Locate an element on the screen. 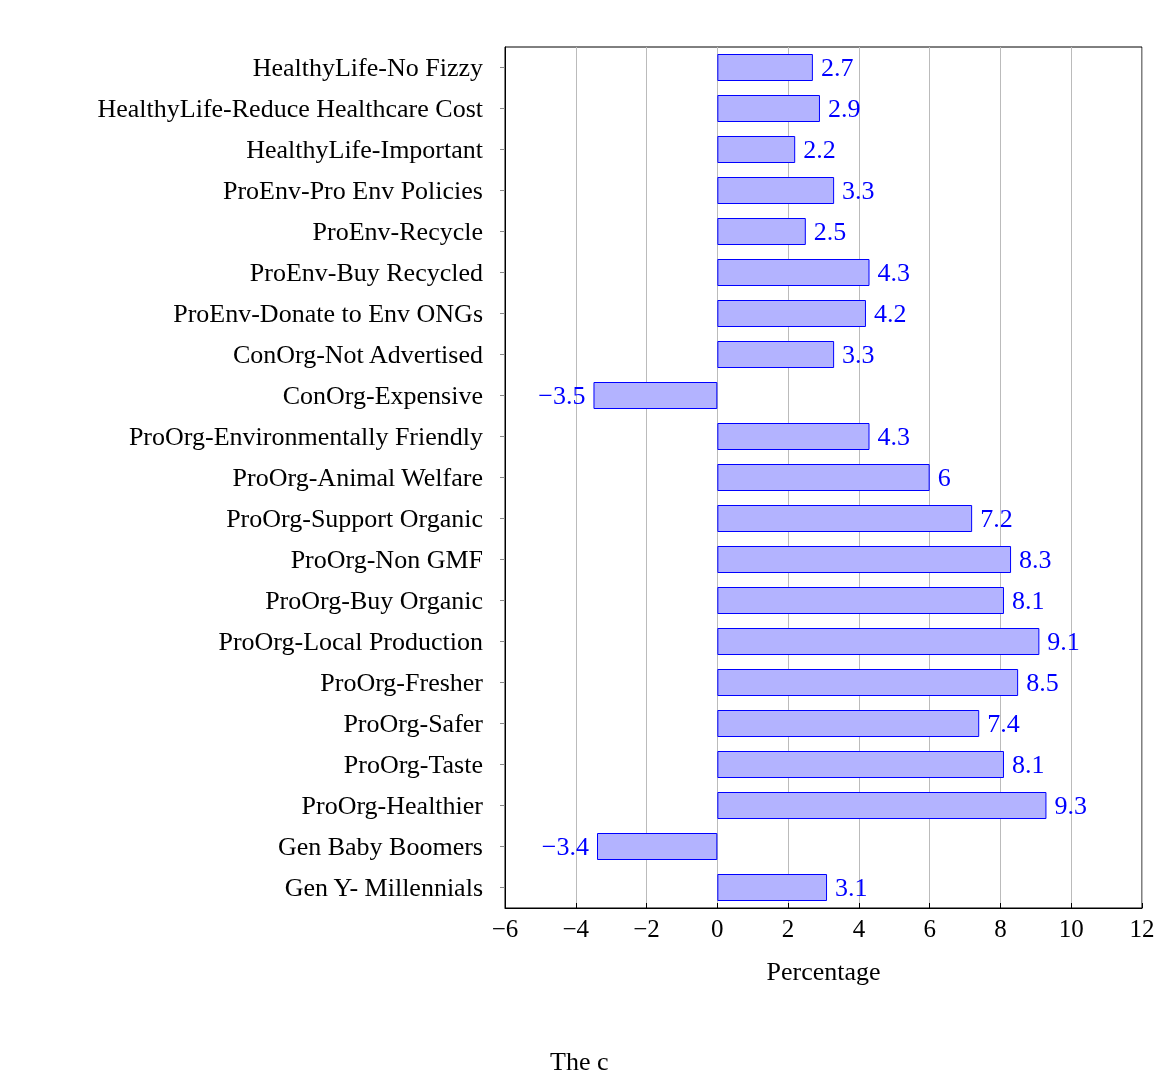  x-axis-title: Percentage is located at coordinates (823, 971).